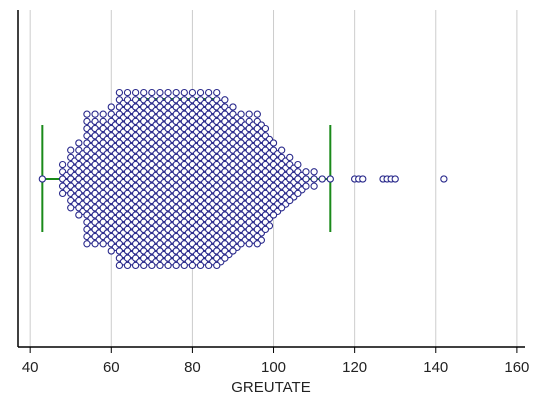  What do you see at coordinates (192, 367) in the screenshot?
I see `x-tick-label-80: 80` at bounding box center [192, 367].